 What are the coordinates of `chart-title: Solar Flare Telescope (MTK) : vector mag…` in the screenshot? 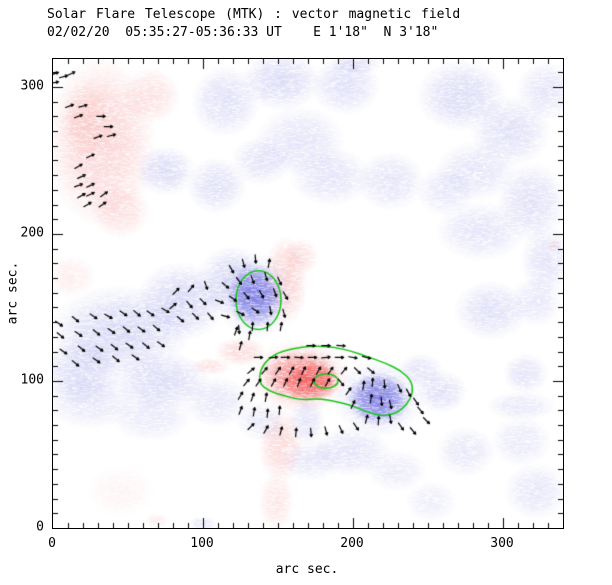 It's located at (254, 14).